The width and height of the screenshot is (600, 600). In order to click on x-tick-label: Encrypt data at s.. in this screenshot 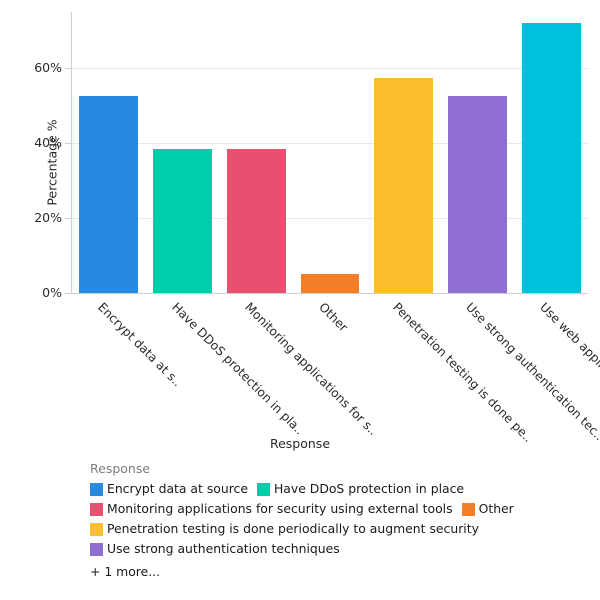, I will do `click(139, 345)`.